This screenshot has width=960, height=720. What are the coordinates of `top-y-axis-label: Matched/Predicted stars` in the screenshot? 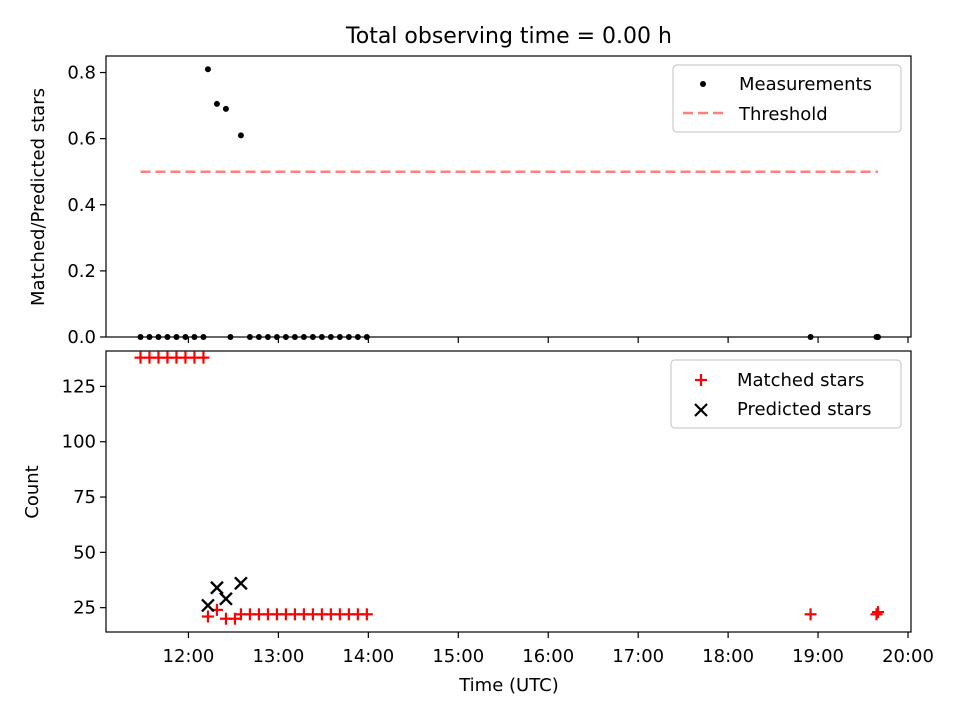 It's located at (38, 197).